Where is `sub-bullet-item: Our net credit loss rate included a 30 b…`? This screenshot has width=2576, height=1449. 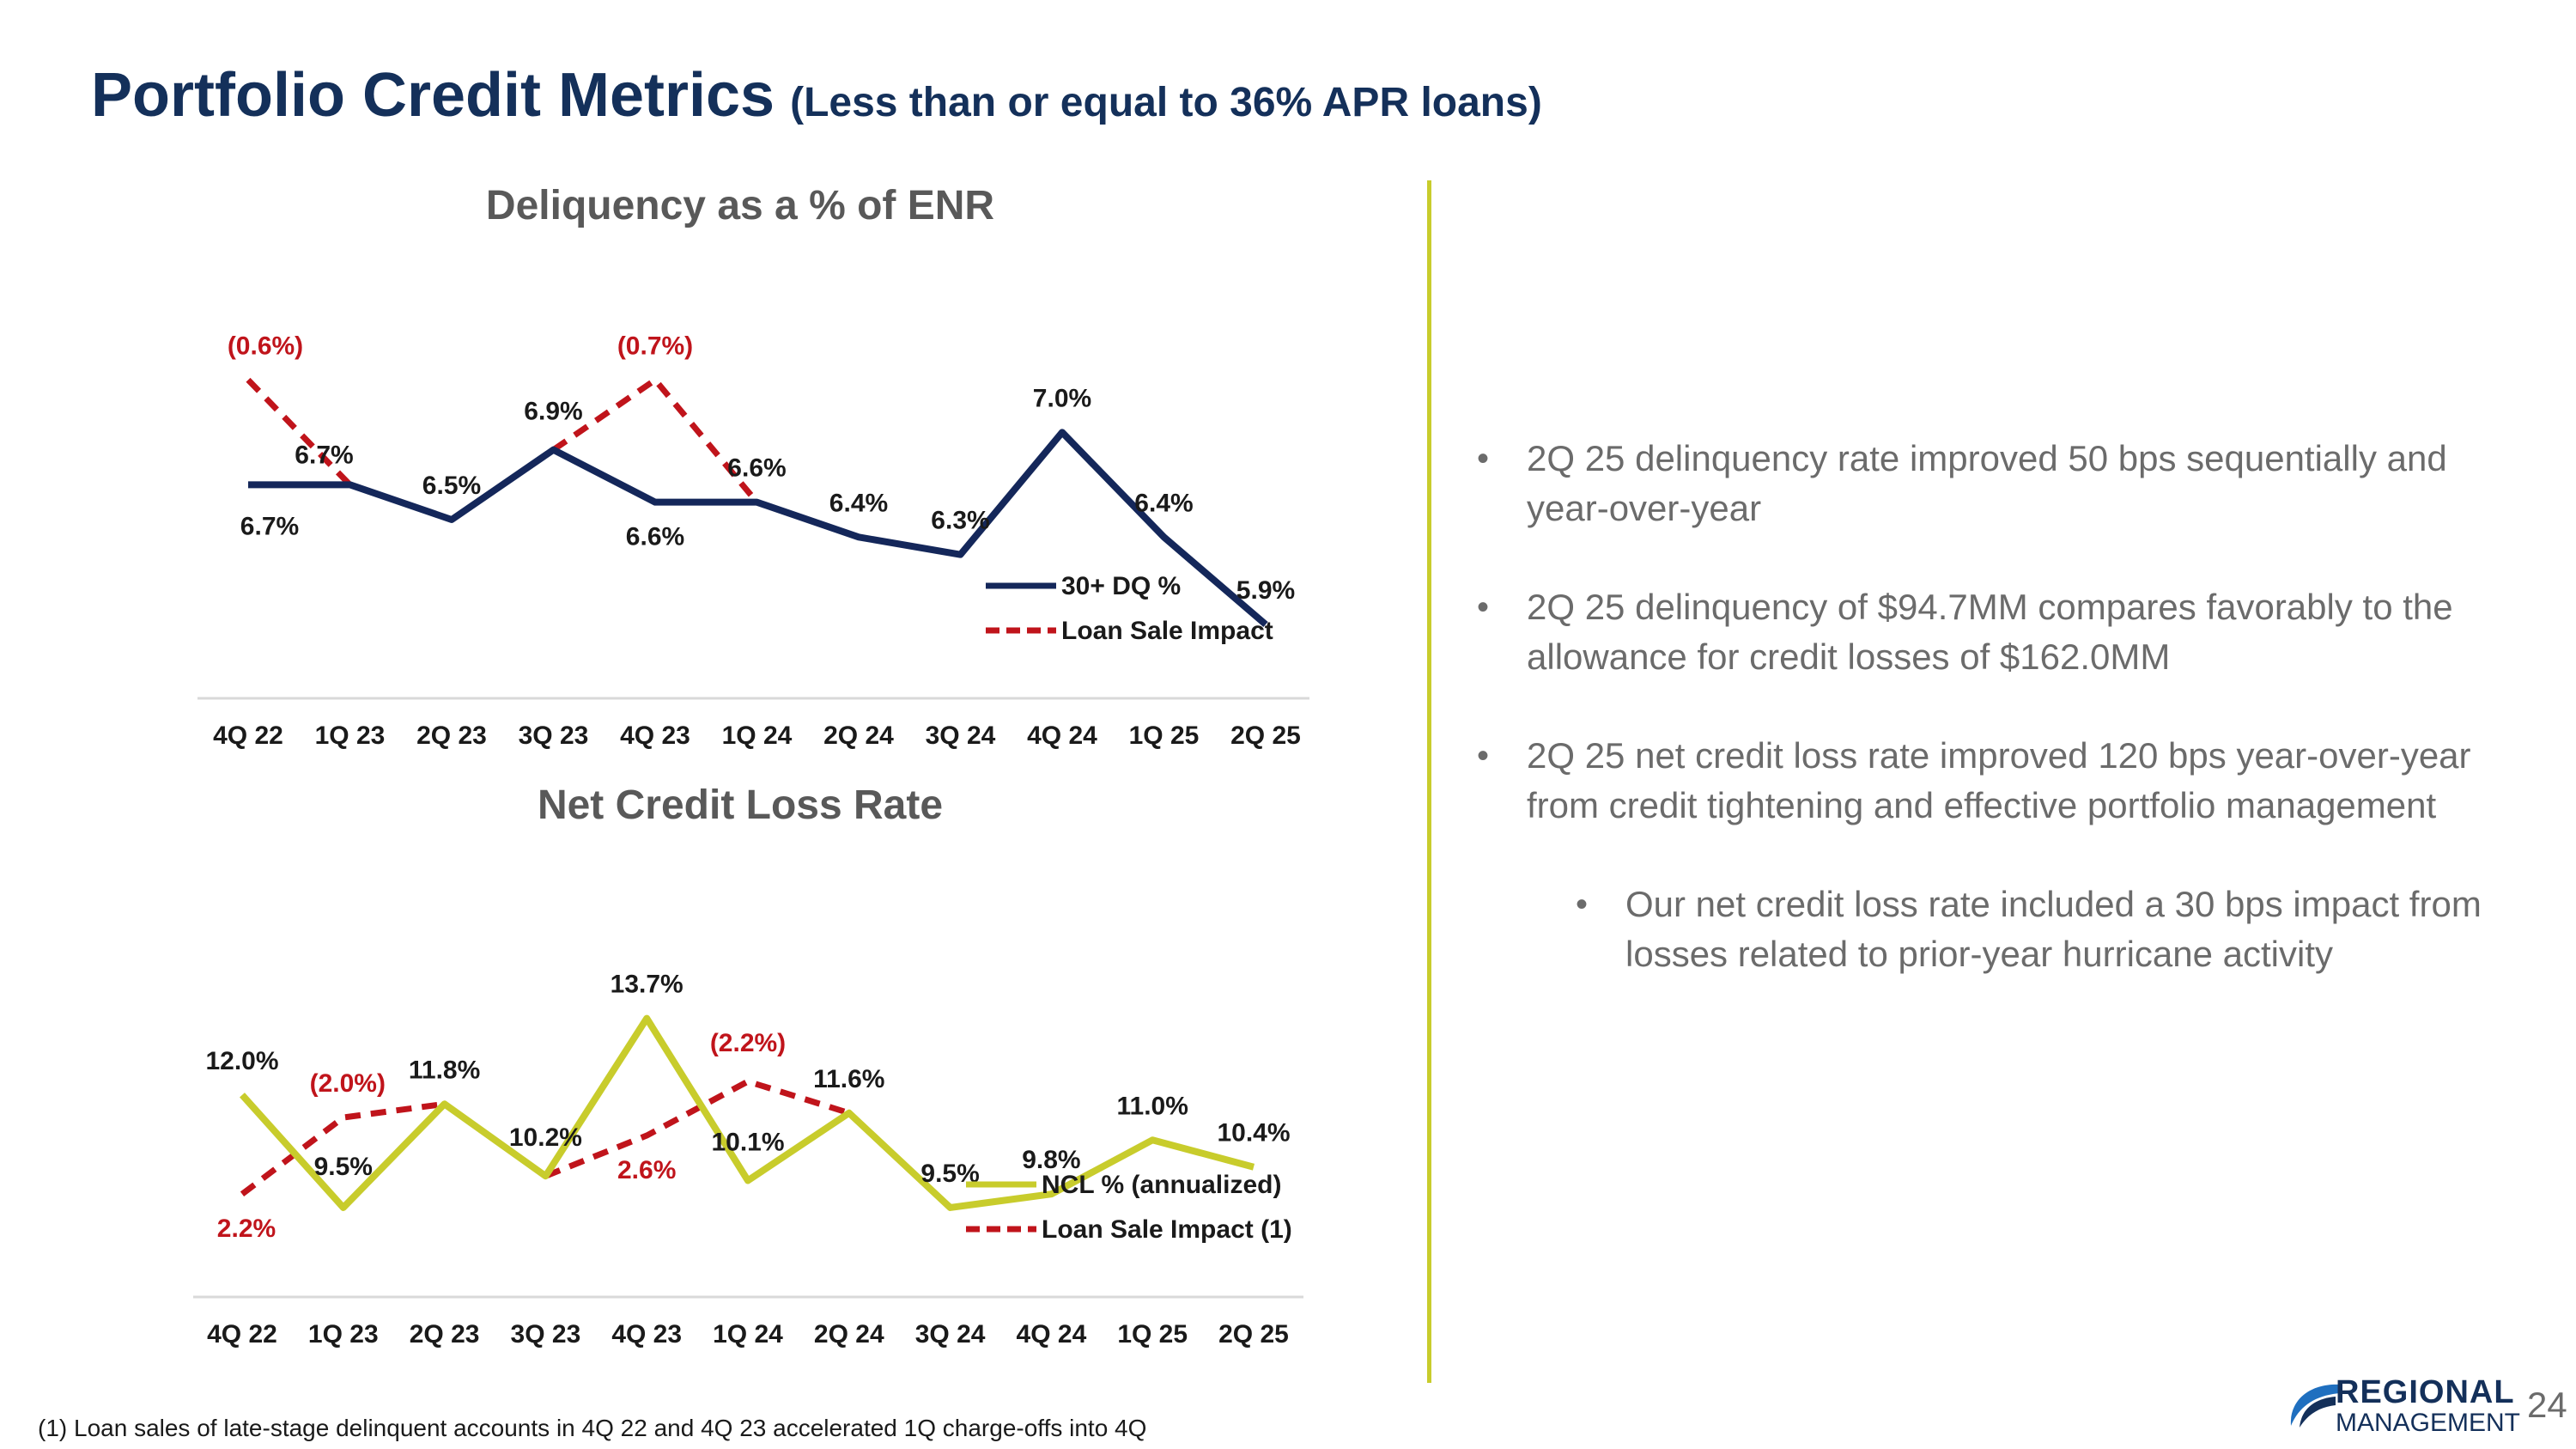
sub-bullet-item: Our net credit loss rate included a 30 b… is located at coordinates (2041, 929).